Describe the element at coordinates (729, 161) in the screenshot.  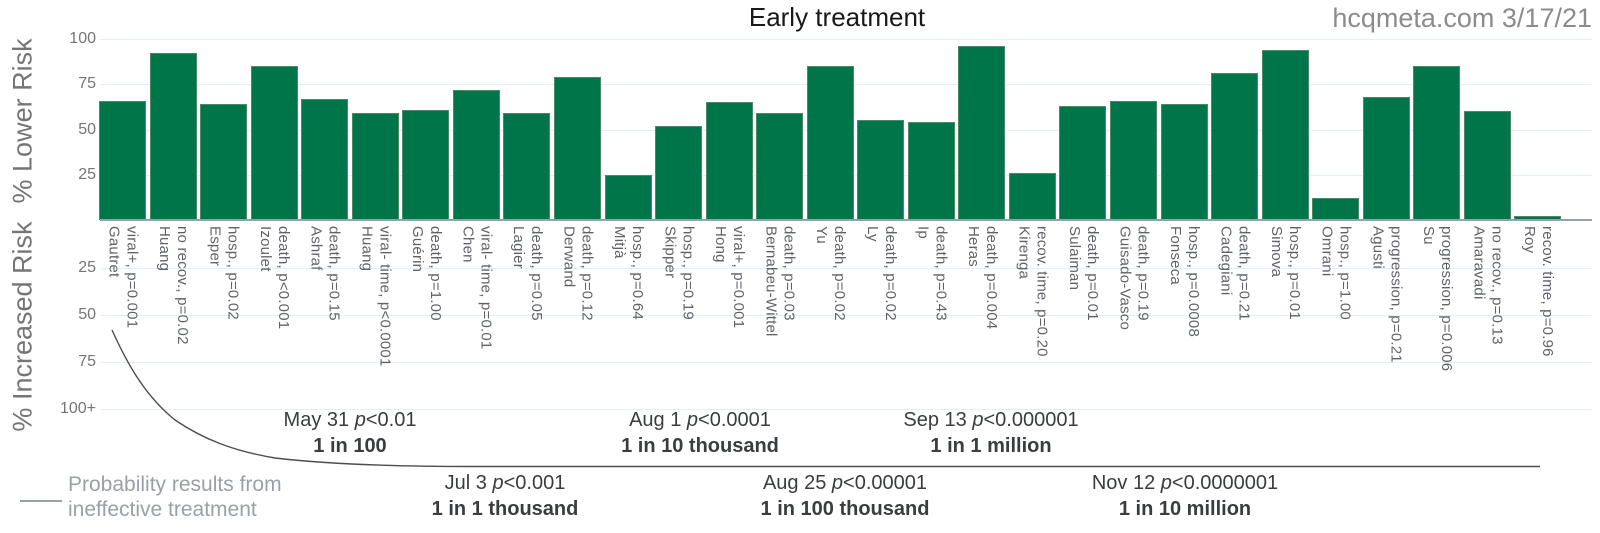
I see `bar-hong` at that location.